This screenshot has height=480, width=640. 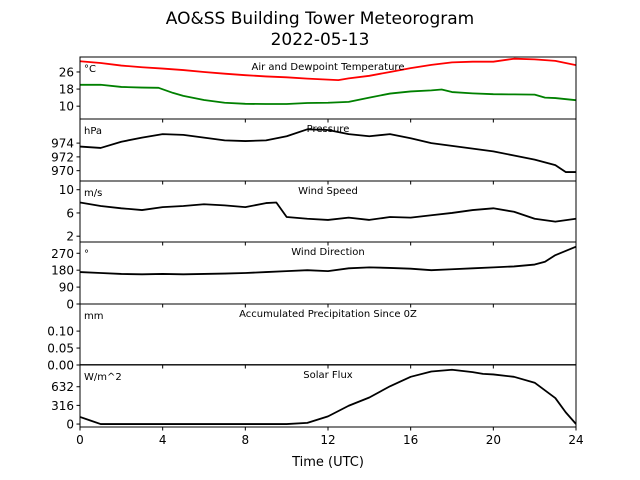 What do you see at coordinates (163, 440) in the screenshot?
I see `x-tick-label-1: 4` at bounding box center [163, 440].